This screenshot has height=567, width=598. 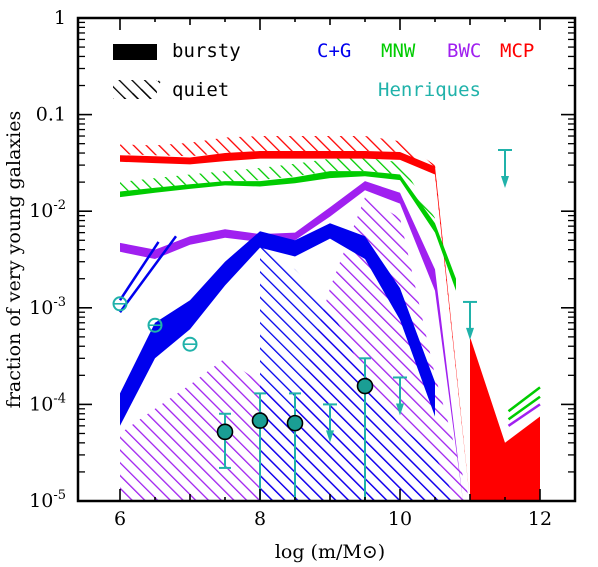 What do you see at coordinates (323, 70) in the screenshot?
I see `legend: bursty quiet C+G MNW BWC MCP Henriques` at bounding box center [323, 70].